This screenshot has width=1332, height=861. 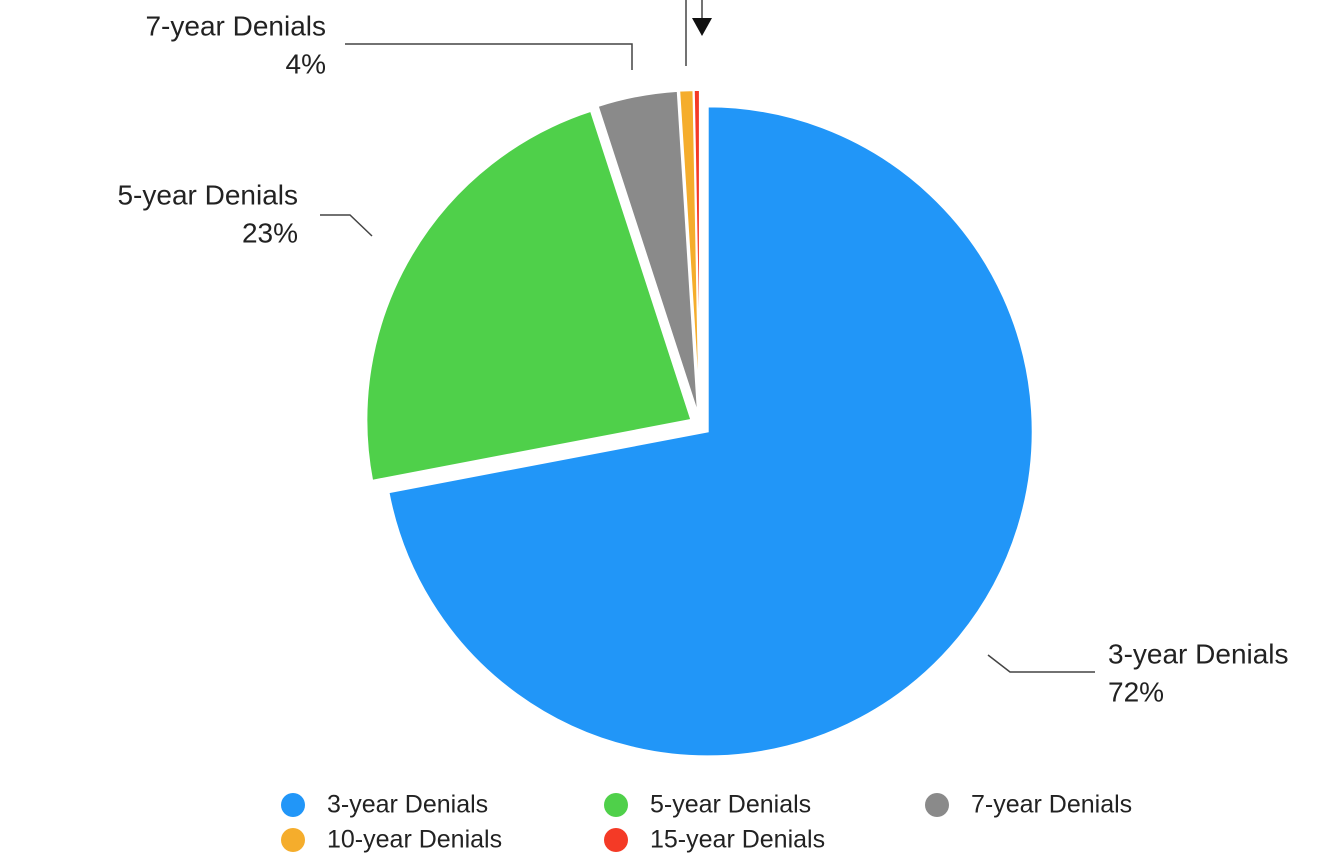 I want to click on top-arrows, so click(x=698, y=33).